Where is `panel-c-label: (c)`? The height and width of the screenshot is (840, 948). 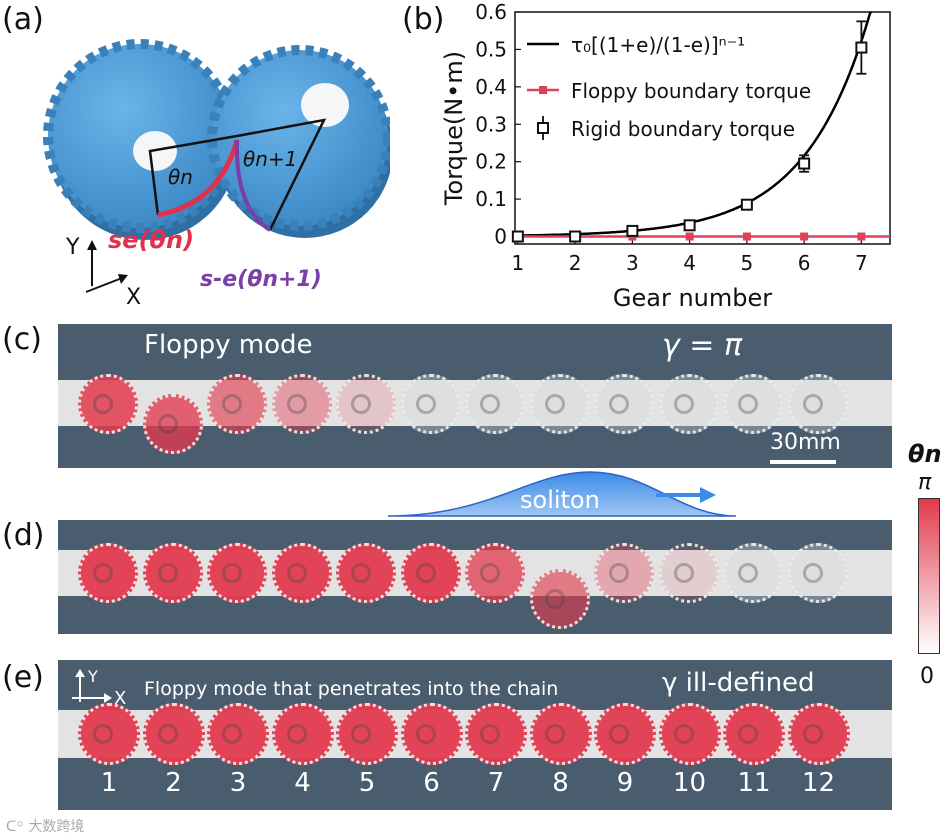 panel-c-label: (c) is located at coordinates (22, 339).